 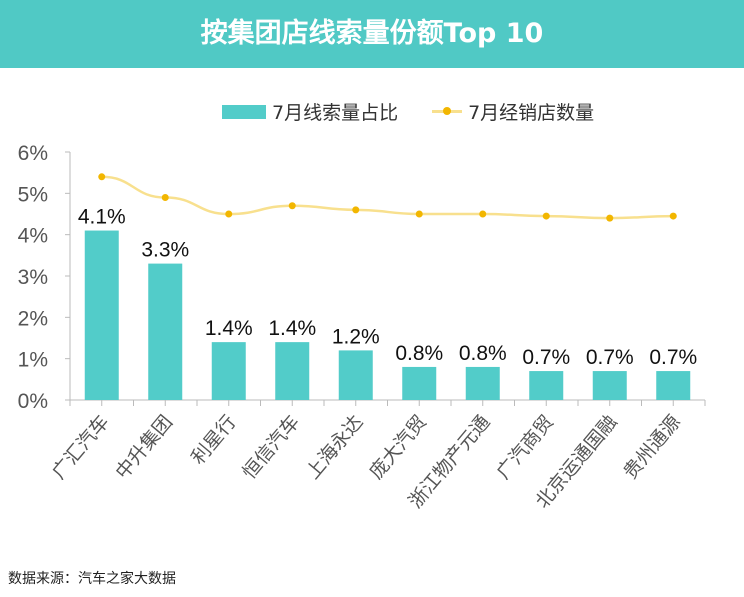 What do you see at coordinates (92, 579) in the screenshot?
I see `source-note: 数据来源：汽车之家大数据` at bounding box center [92, 579].